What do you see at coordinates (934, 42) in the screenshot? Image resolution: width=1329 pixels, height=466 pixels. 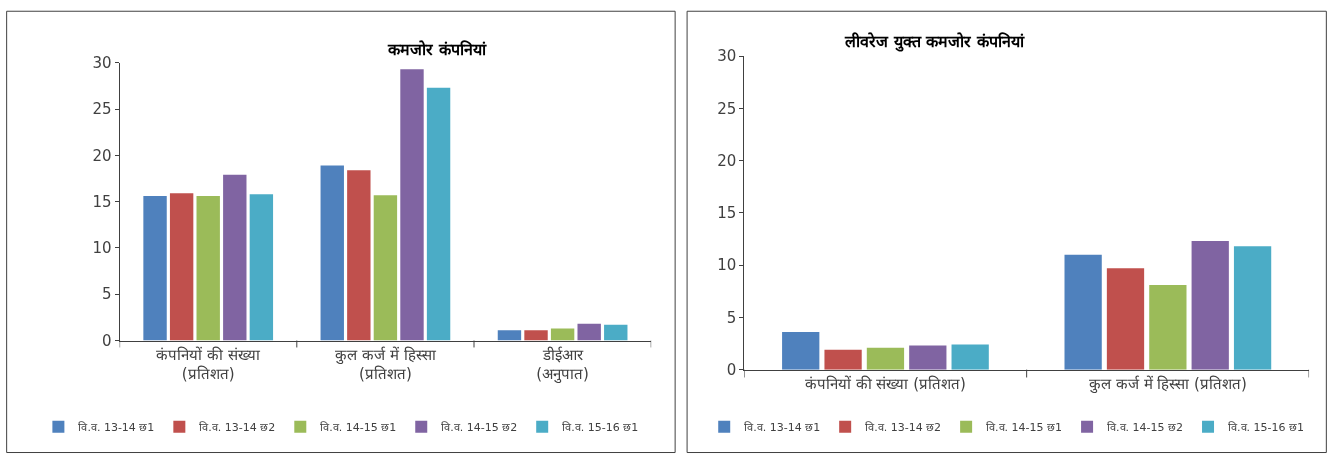 I see `chart-title: लीवरेज युक्त कमजोर कंपनियां` at bounding box center [934, 42].